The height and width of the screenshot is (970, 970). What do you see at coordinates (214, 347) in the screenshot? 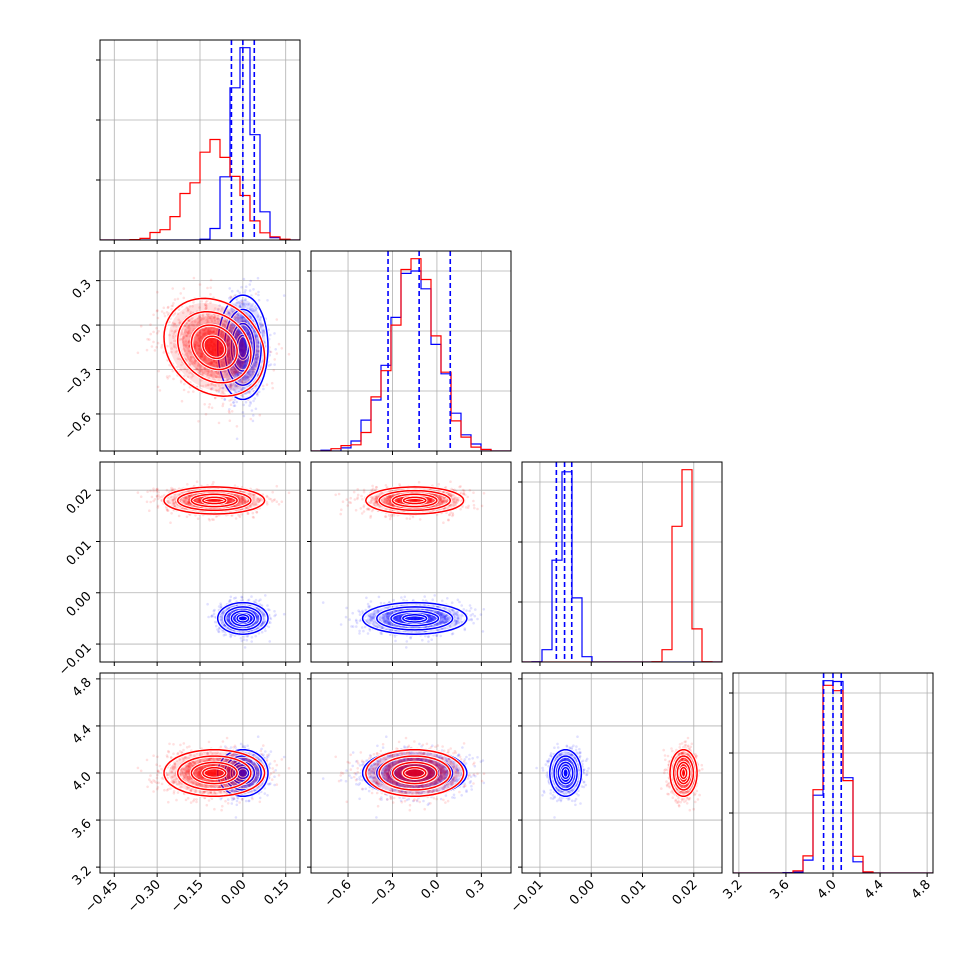
I see `contour-red` at bounding box center [214, 347].